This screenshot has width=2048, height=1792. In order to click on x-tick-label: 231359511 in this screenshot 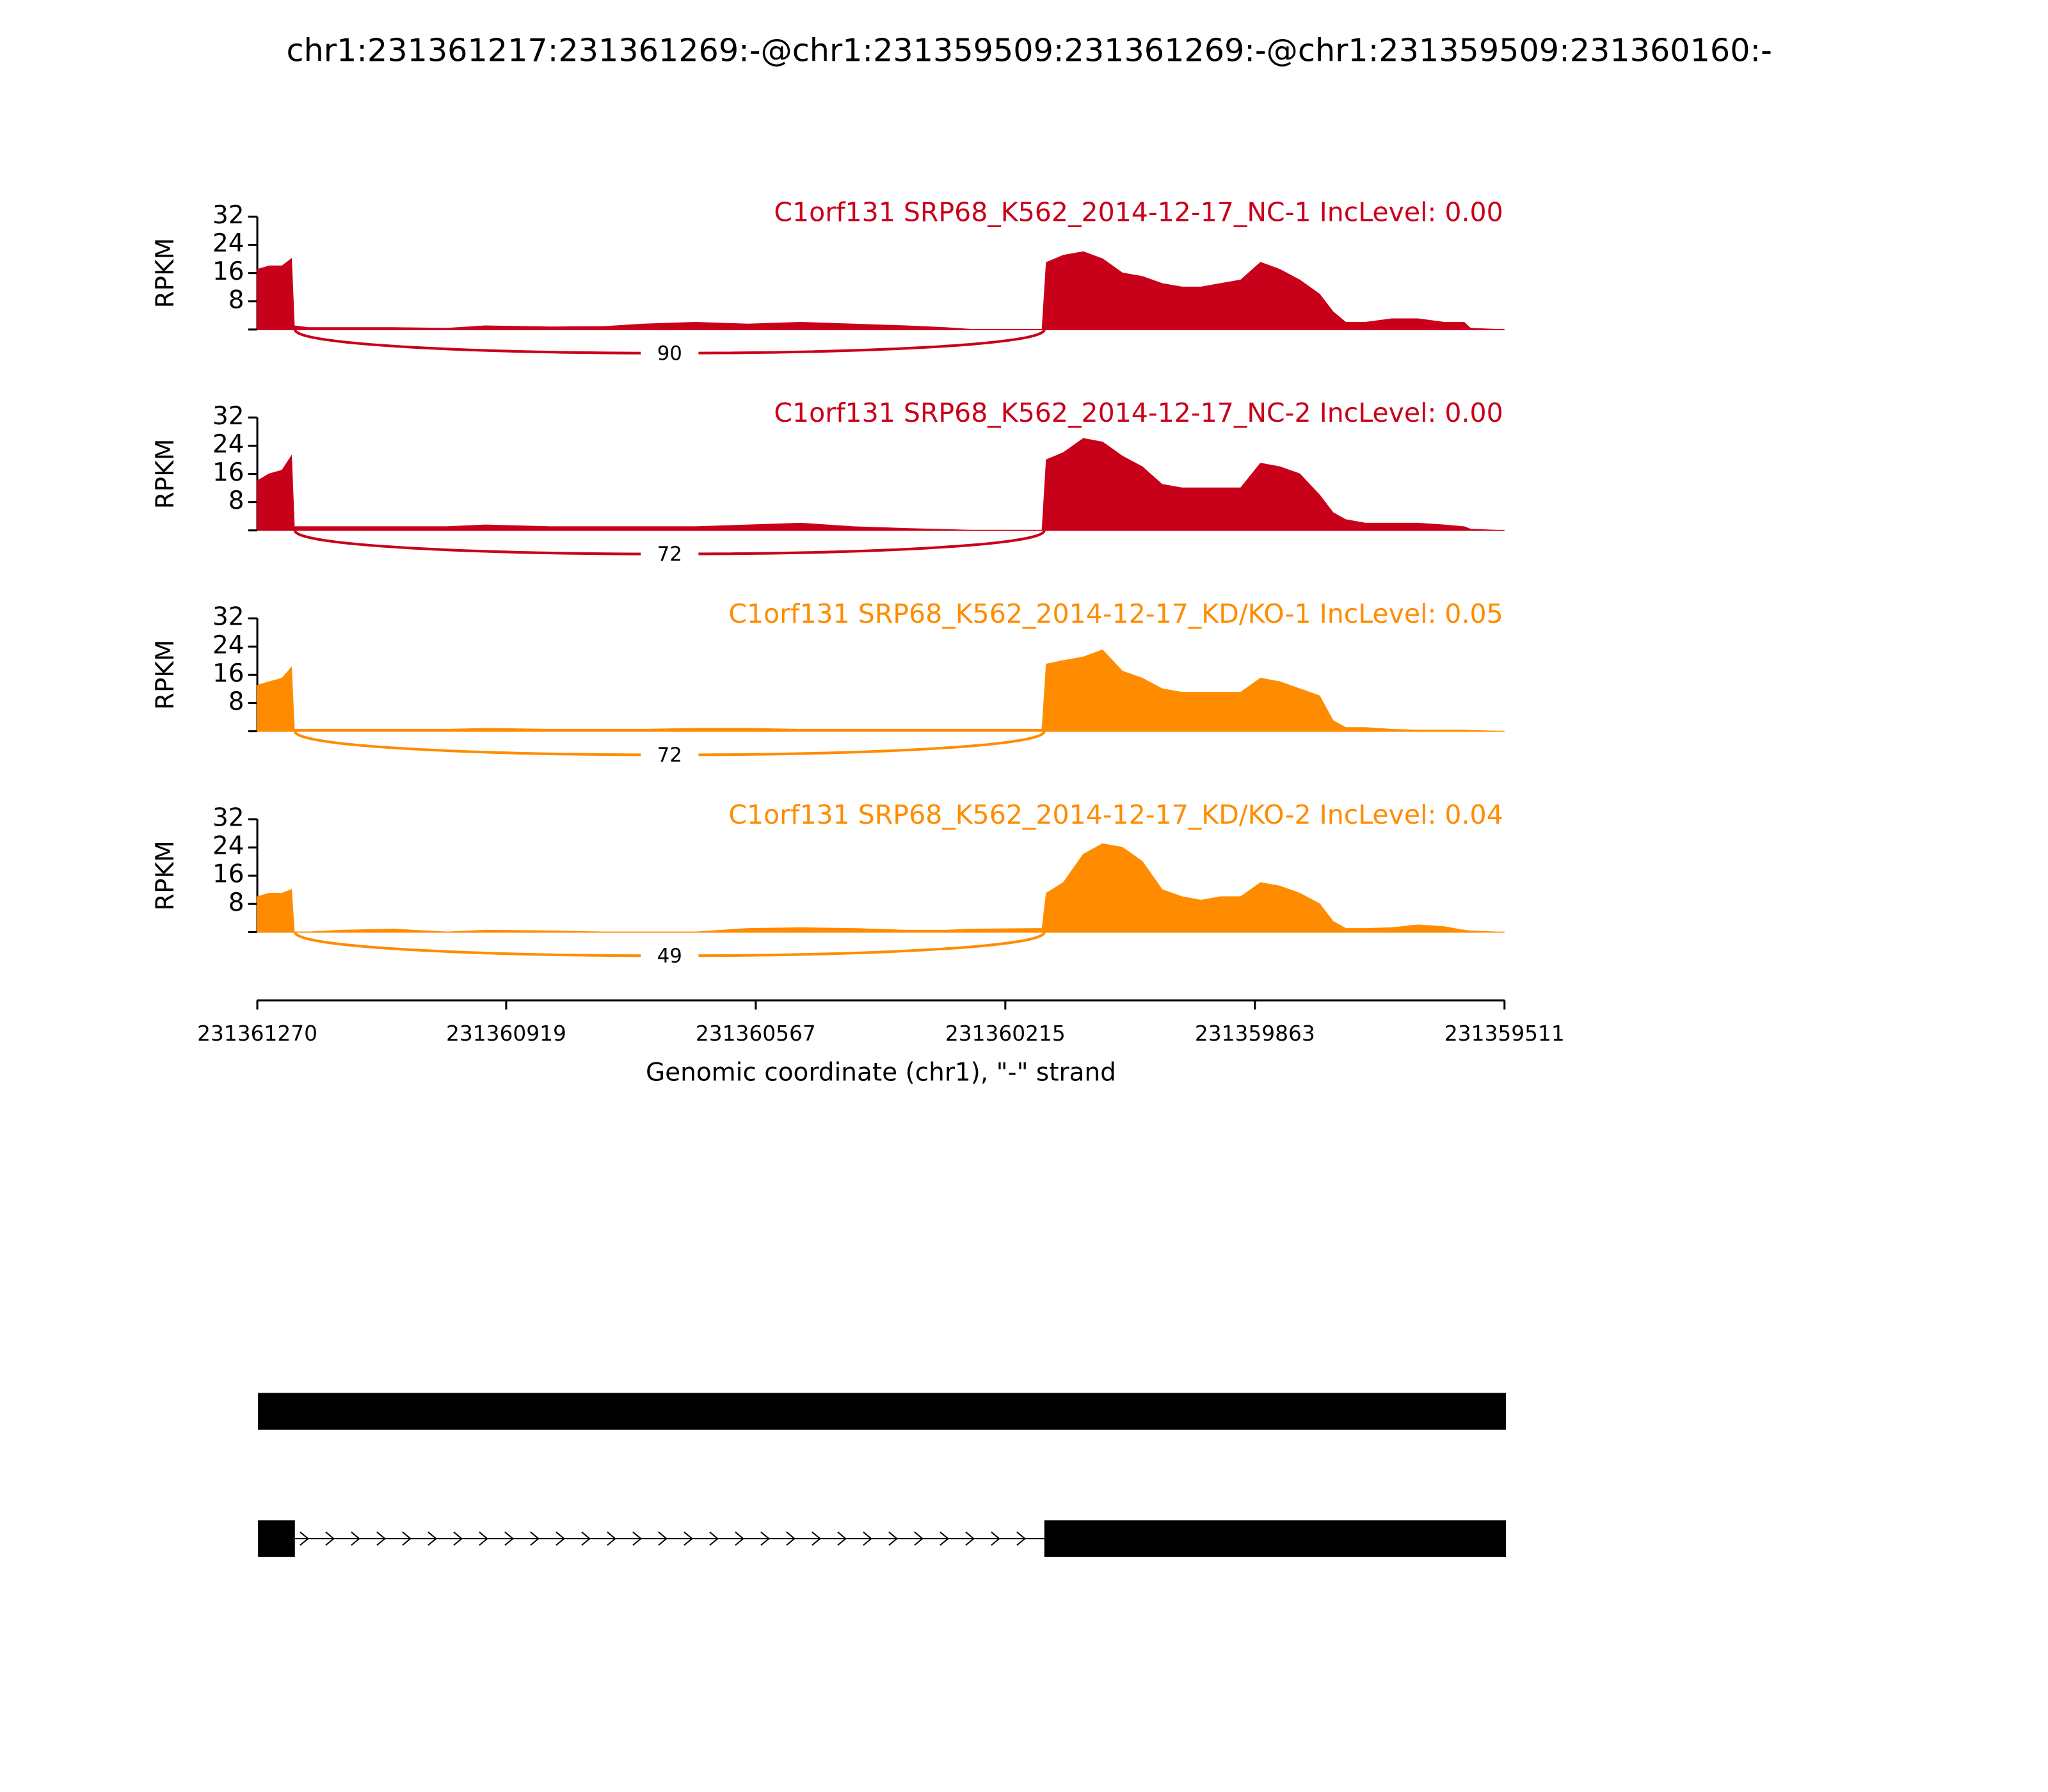, I will do `click(1504, 1033)`.